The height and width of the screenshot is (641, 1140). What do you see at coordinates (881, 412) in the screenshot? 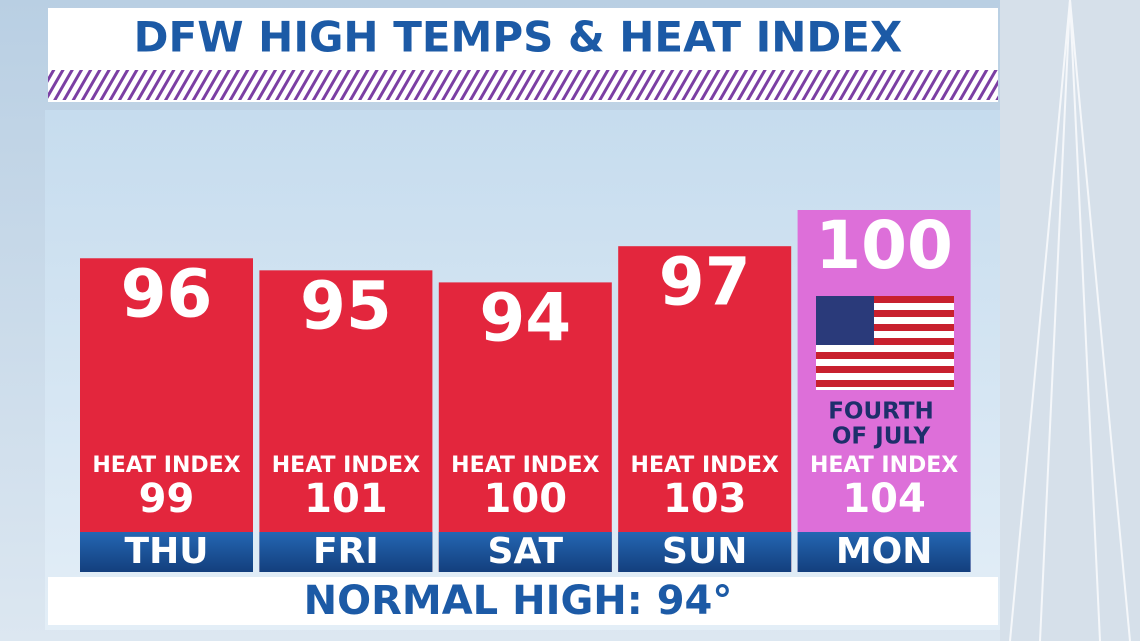
I see `annotation: FOURTH` at bounding box center [881, 412].